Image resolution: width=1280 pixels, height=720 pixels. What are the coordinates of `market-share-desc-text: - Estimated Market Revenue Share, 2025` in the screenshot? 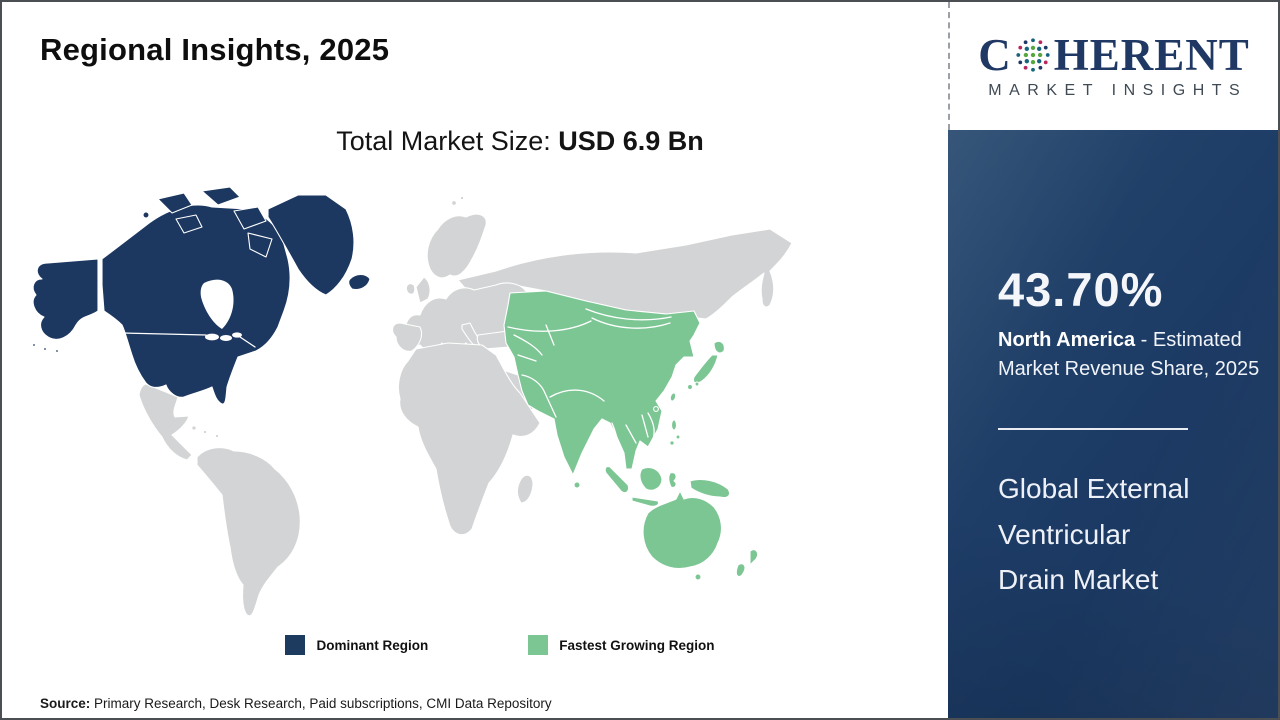 It's located at (1129, 354).